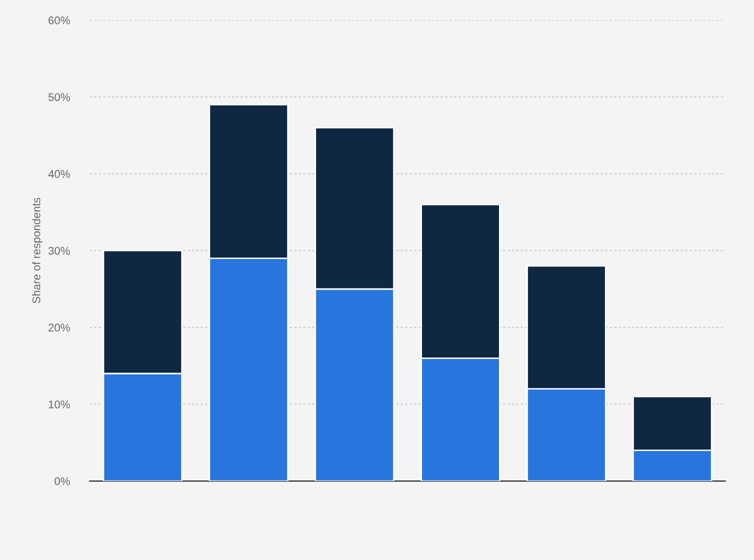  Describe the element at coordinates (59, 404) in the screenshot. I see `y-tick-label: 10%` at that location.